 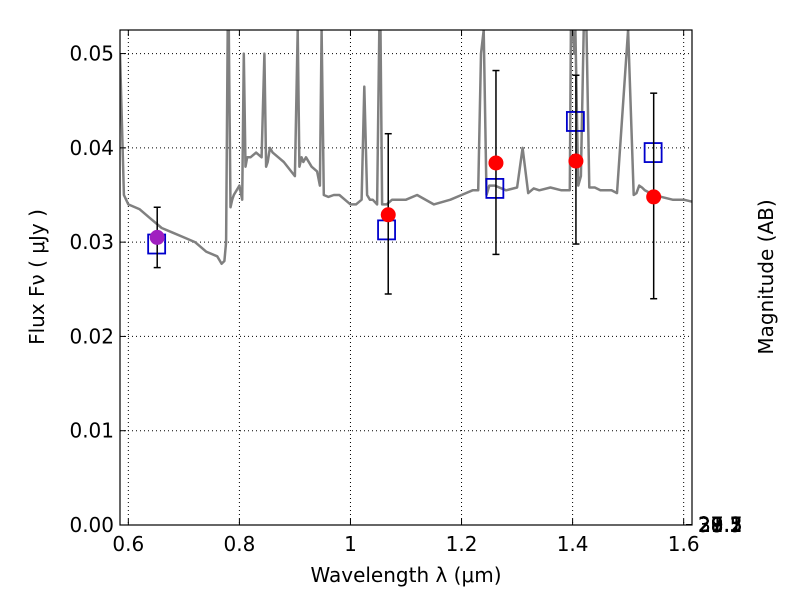 I want to click on x-tick-label: 1.2, so click(x=462, y=544).